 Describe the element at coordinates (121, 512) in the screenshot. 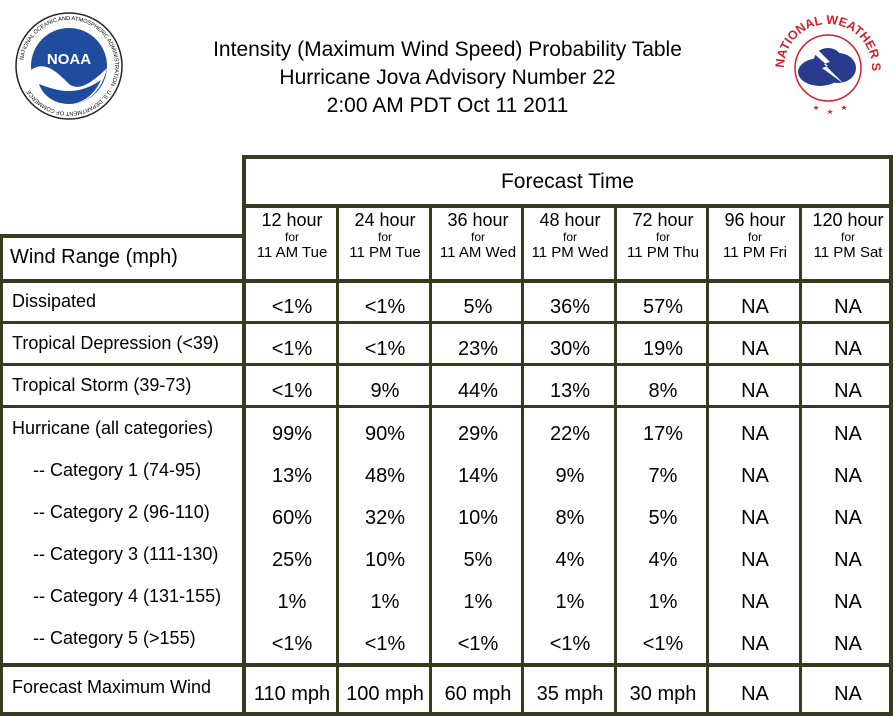

I see `row-label: -- Category 2 (96-110)` at that location.